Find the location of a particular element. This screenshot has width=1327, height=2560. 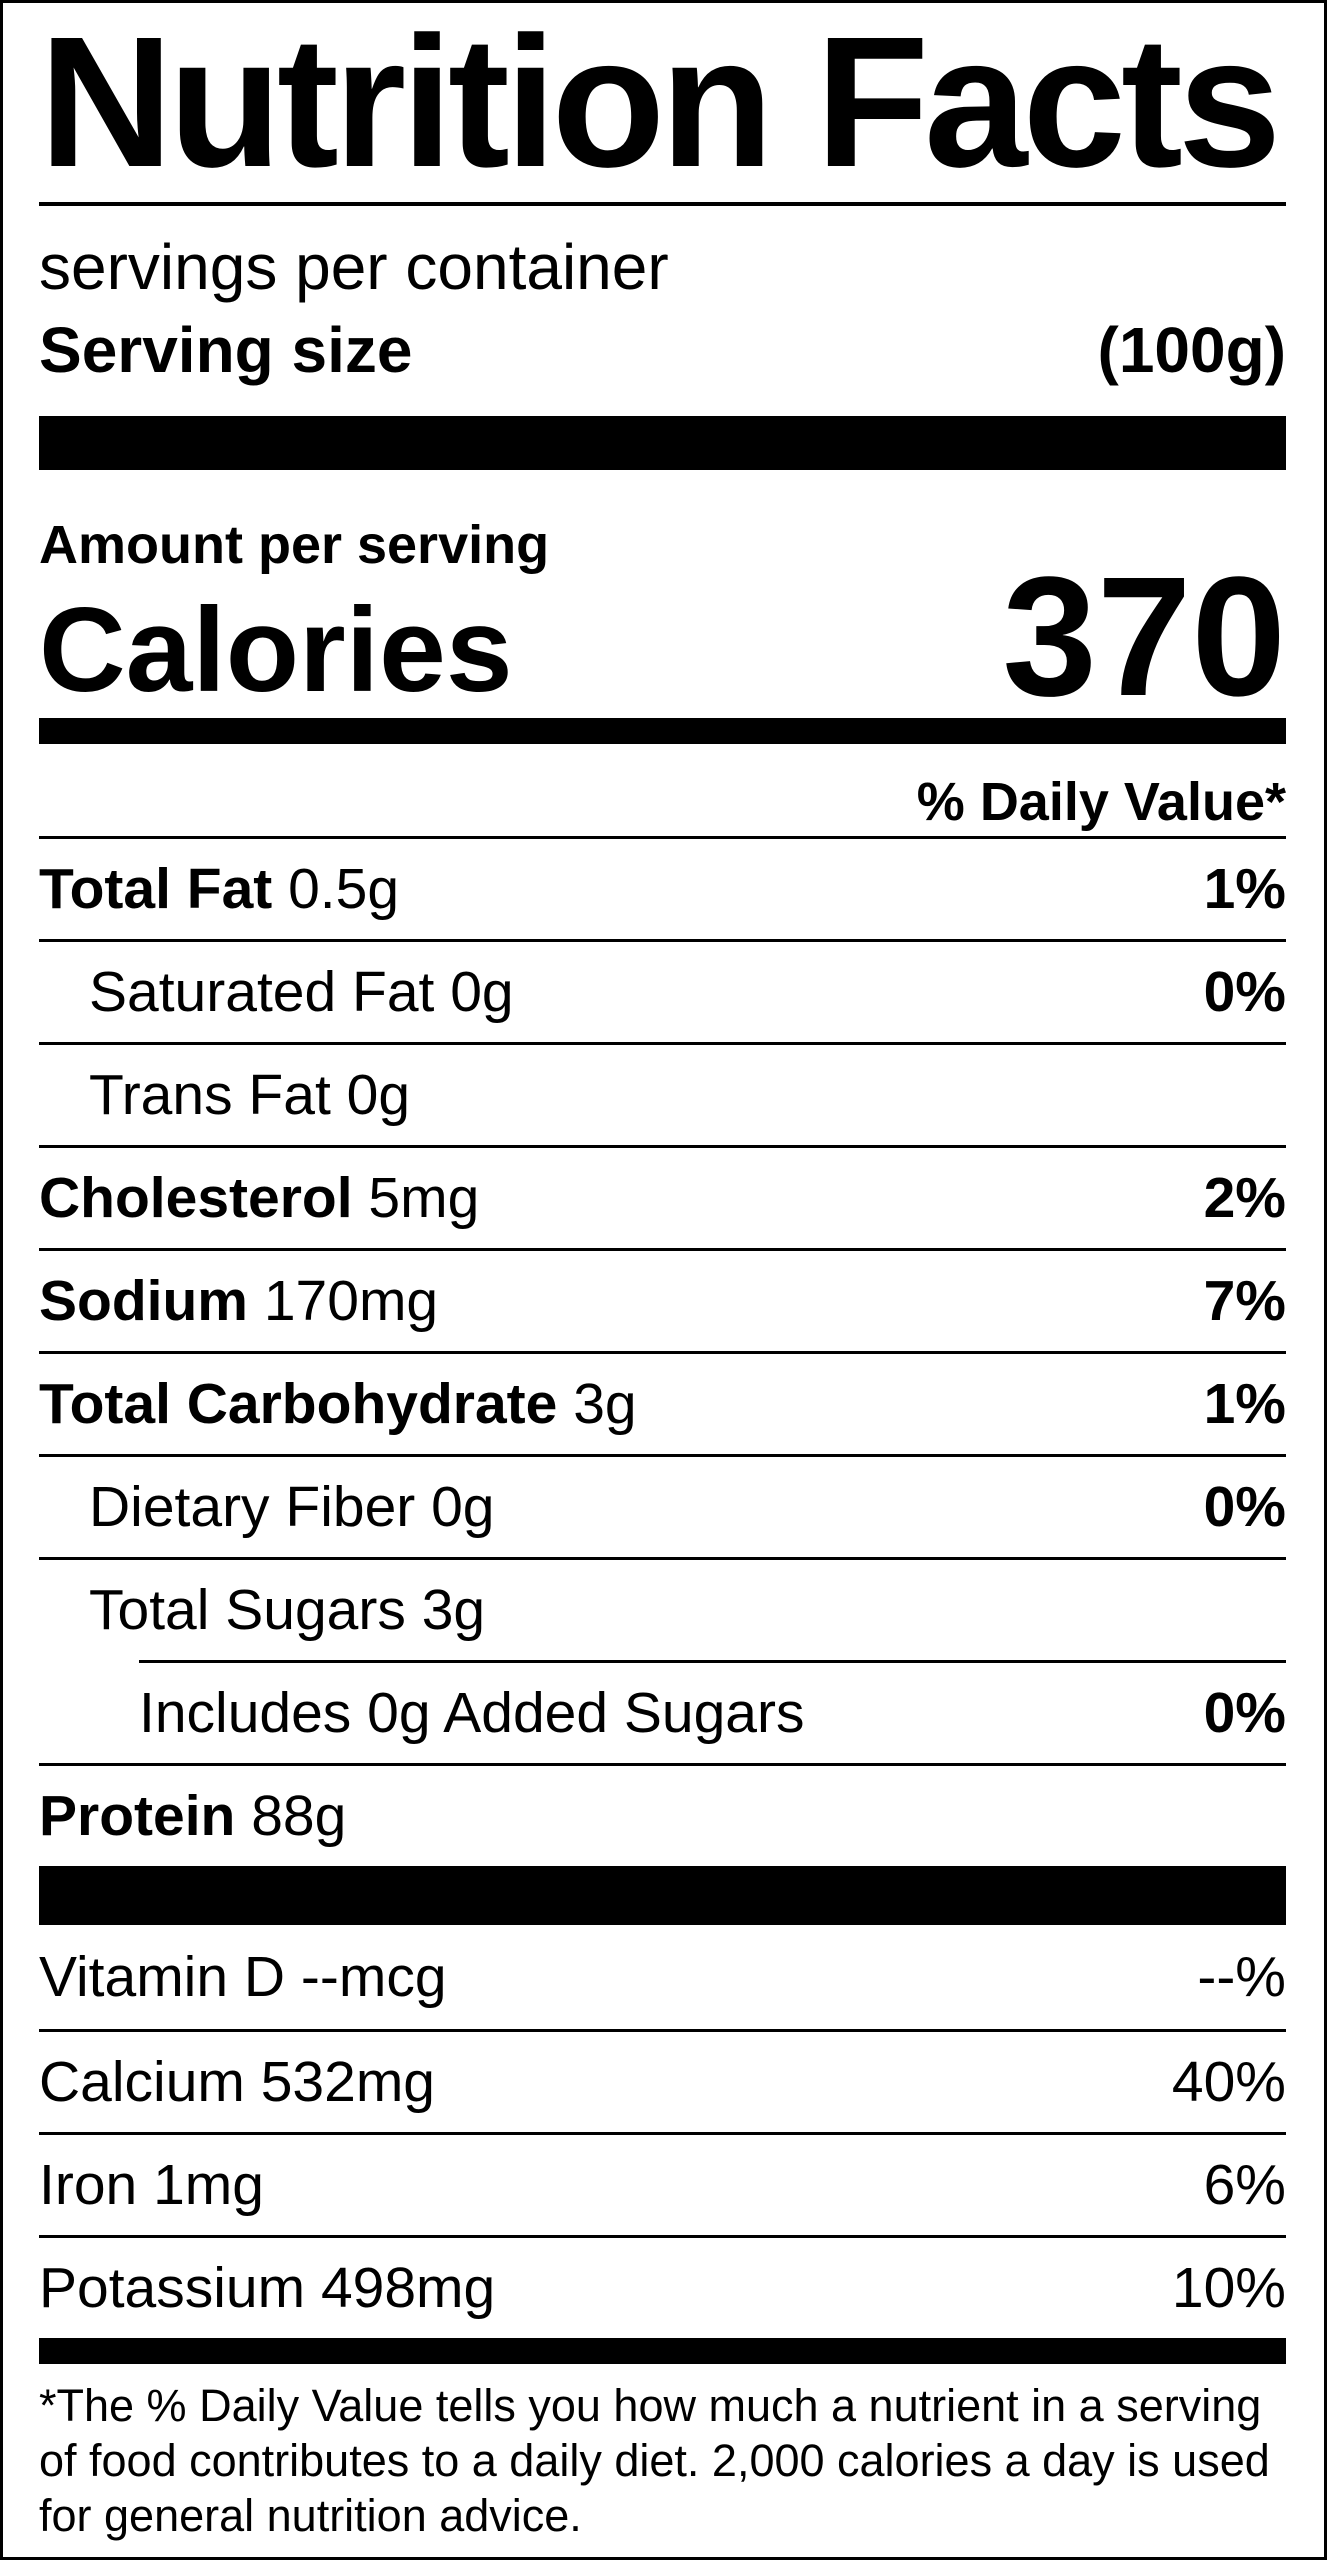

nutrient-amount: 170mg is located at coordinates (351, 1301).